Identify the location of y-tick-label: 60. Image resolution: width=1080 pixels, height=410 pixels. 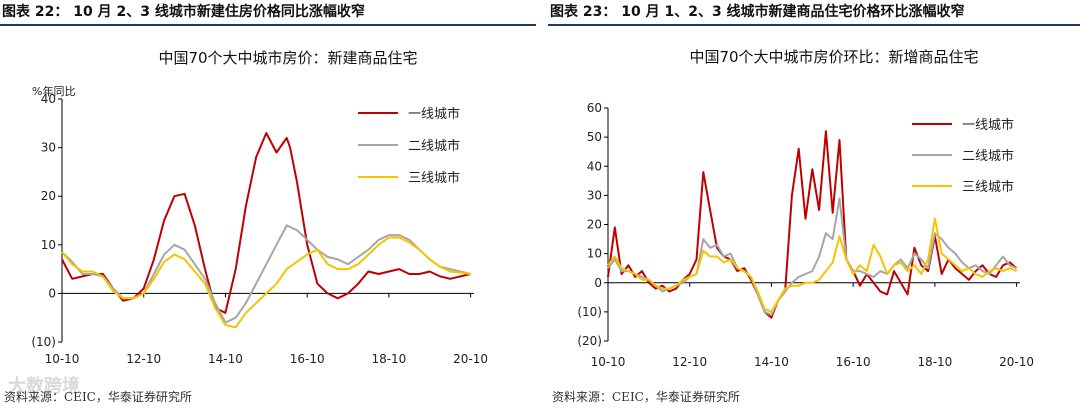
(594, 108).